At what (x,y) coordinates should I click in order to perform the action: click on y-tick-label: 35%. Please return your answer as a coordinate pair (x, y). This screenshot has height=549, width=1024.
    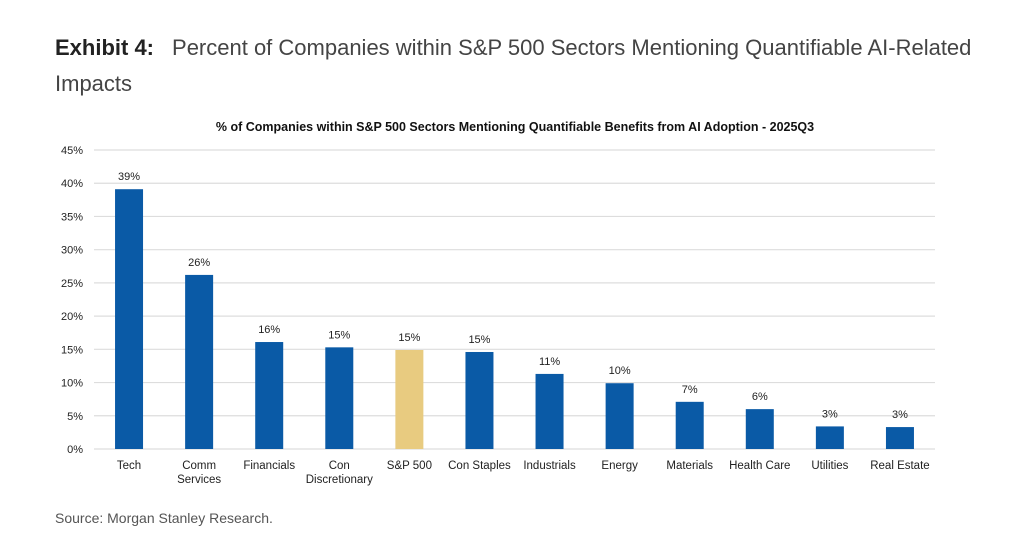
    Looking at the image, I should click on (72, 217).